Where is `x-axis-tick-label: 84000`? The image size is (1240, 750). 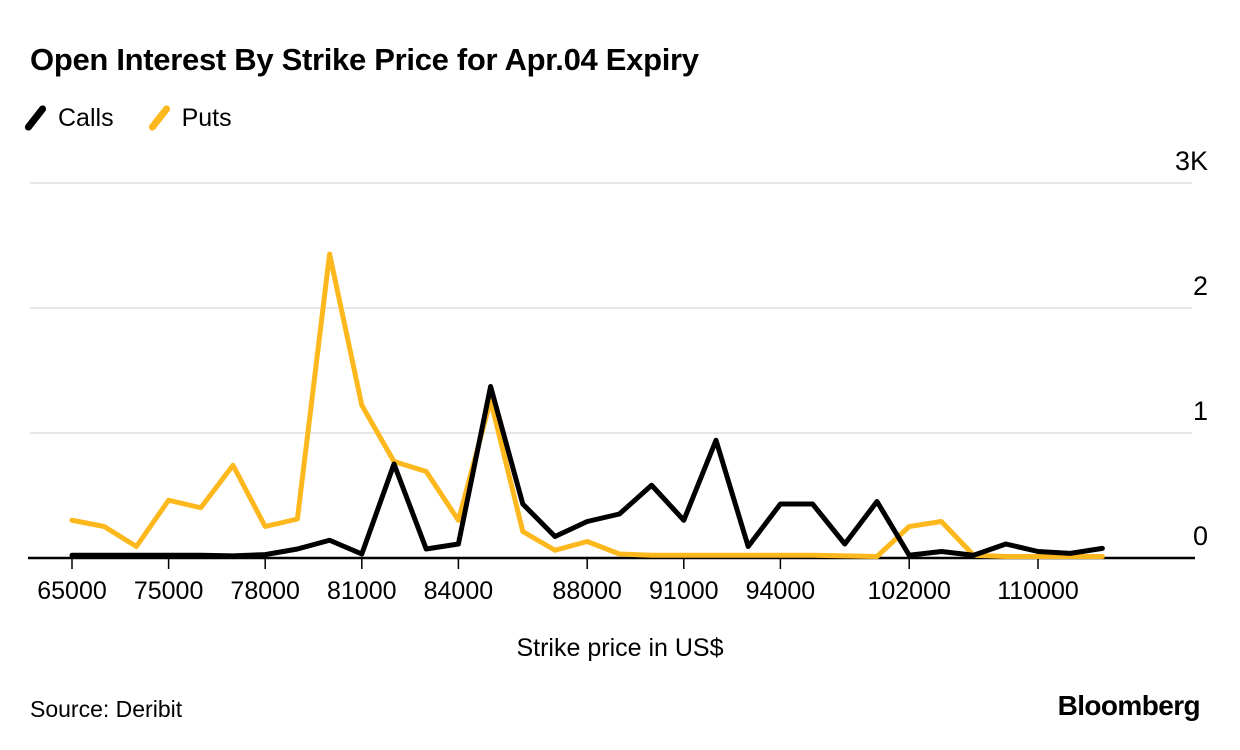
x-axis-tick-label: 84000 is located at coordinates (459, 591).